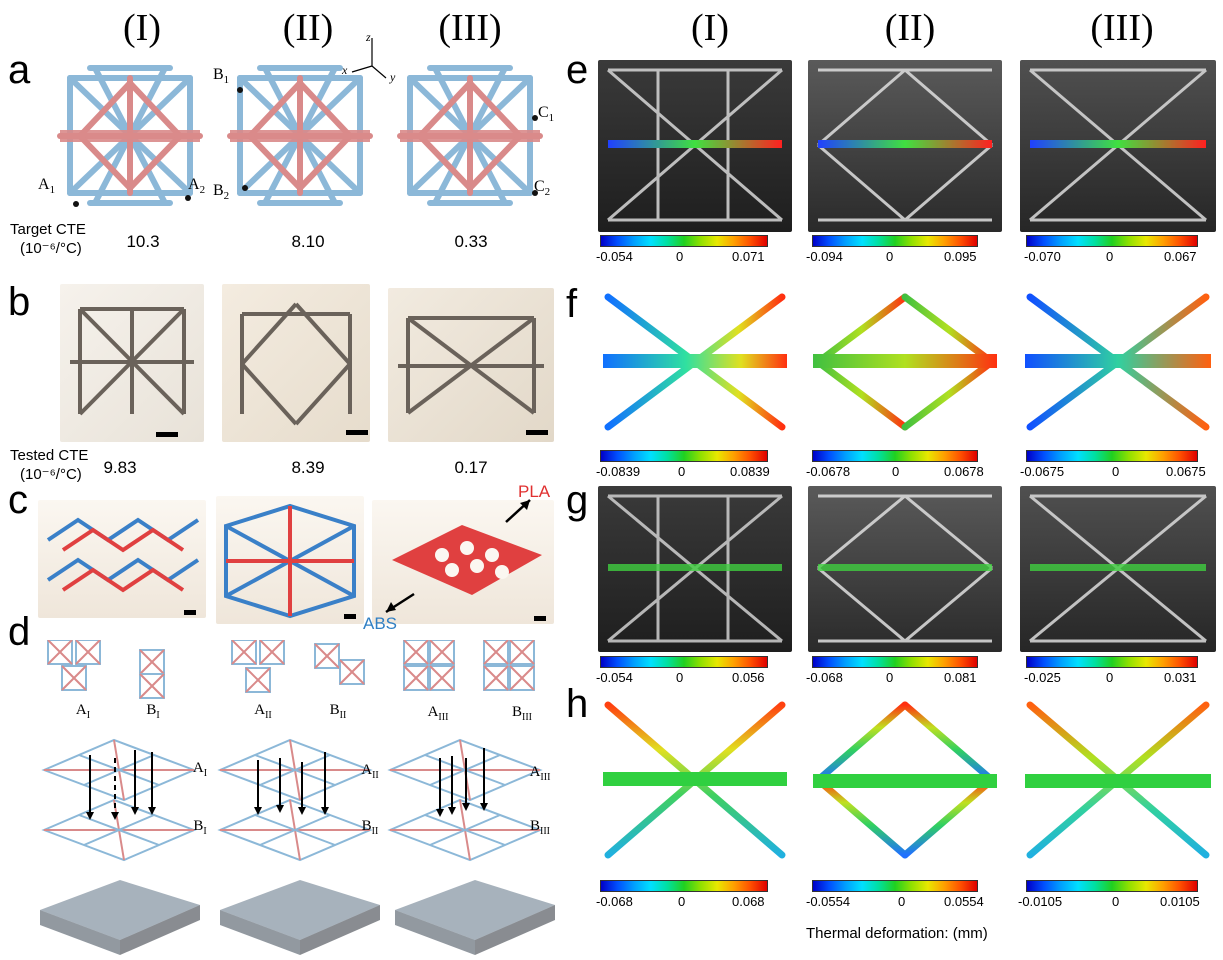 The height and width of the screenshot is (960, 1223). What do you see at coordinates (748, 256) in the screenshot?
I see `colorbar-e-1-max: 0.071` at bounding box center [748, 256].